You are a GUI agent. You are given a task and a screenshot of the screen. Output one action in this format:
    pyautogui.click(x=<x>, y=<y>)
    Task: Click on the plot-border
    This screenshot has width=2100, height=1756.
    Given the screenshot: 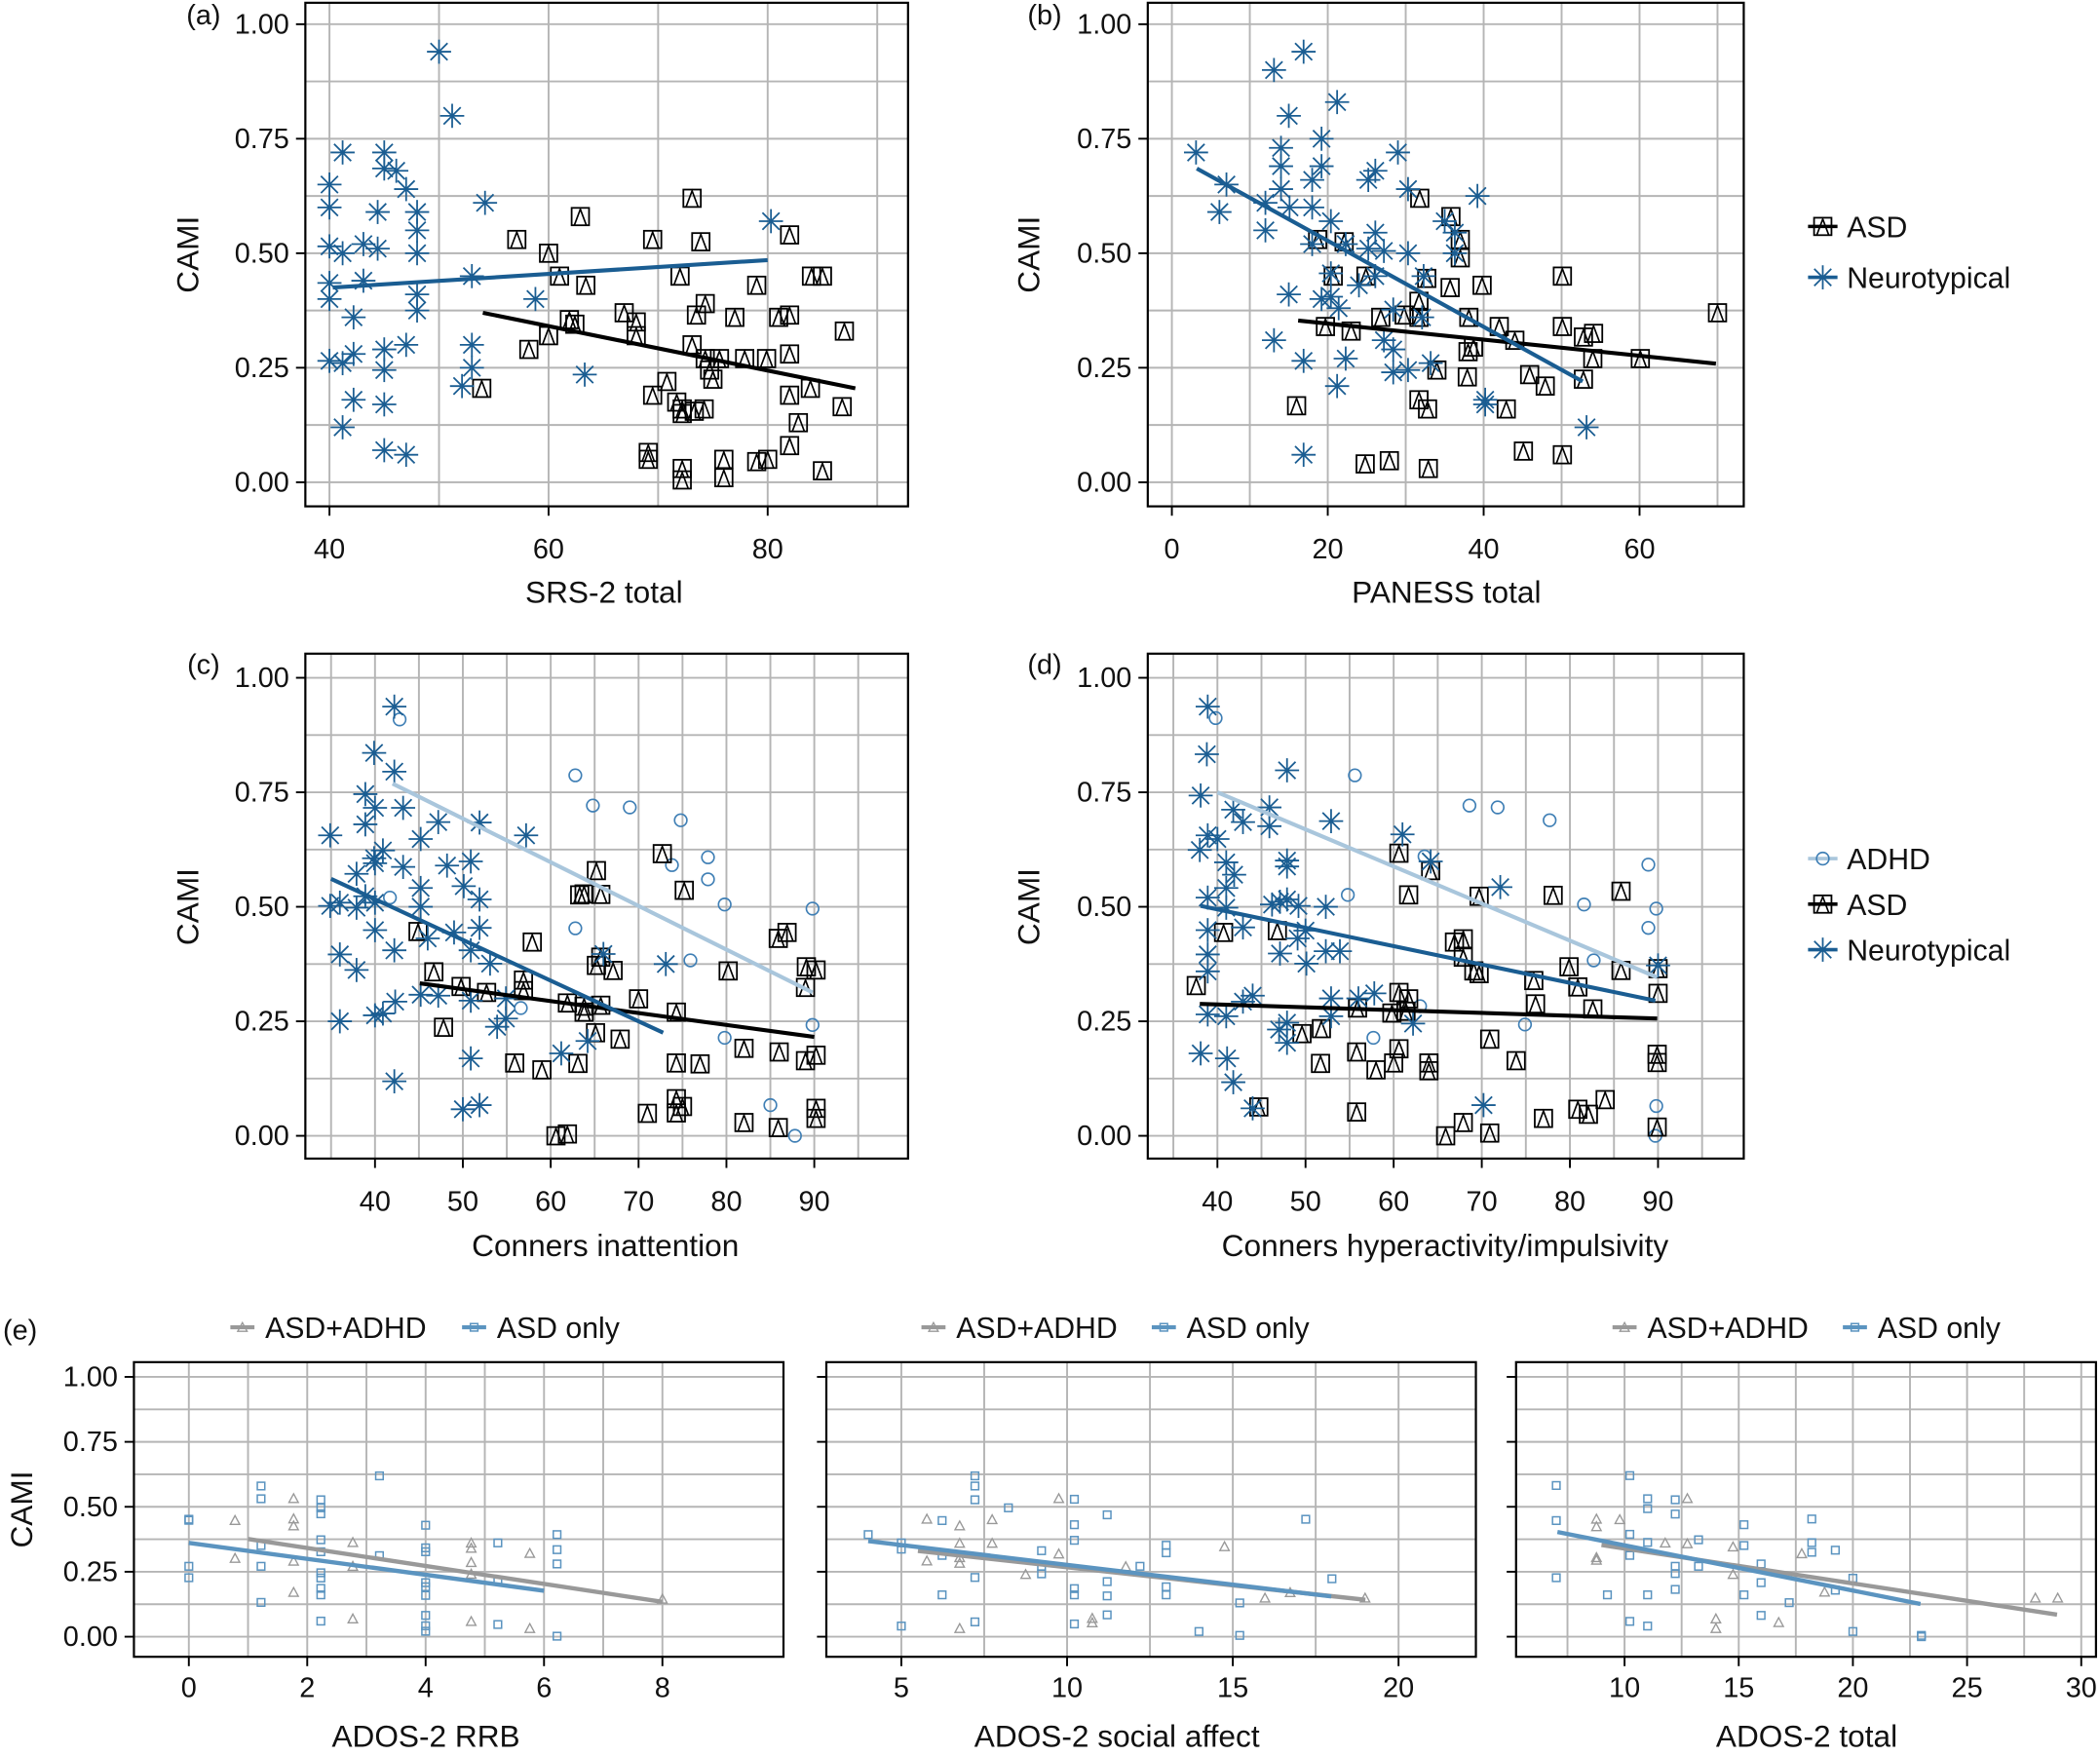 What is the action you would take?
    pyautogui.click(x=1445, y=255)
    